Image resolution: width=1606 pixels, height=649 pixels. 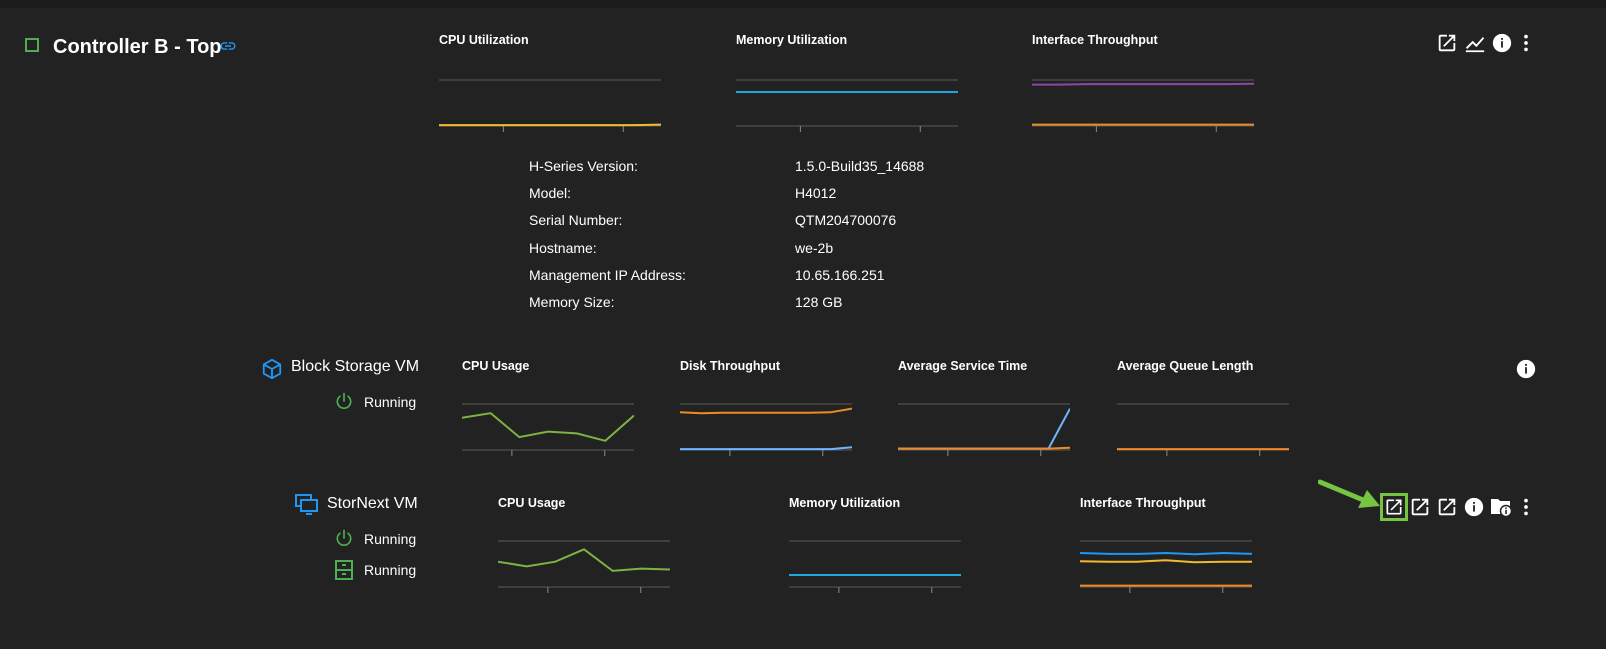 I want to click on controller-title-text: Controller B - Top, so click(x=137, y=47).